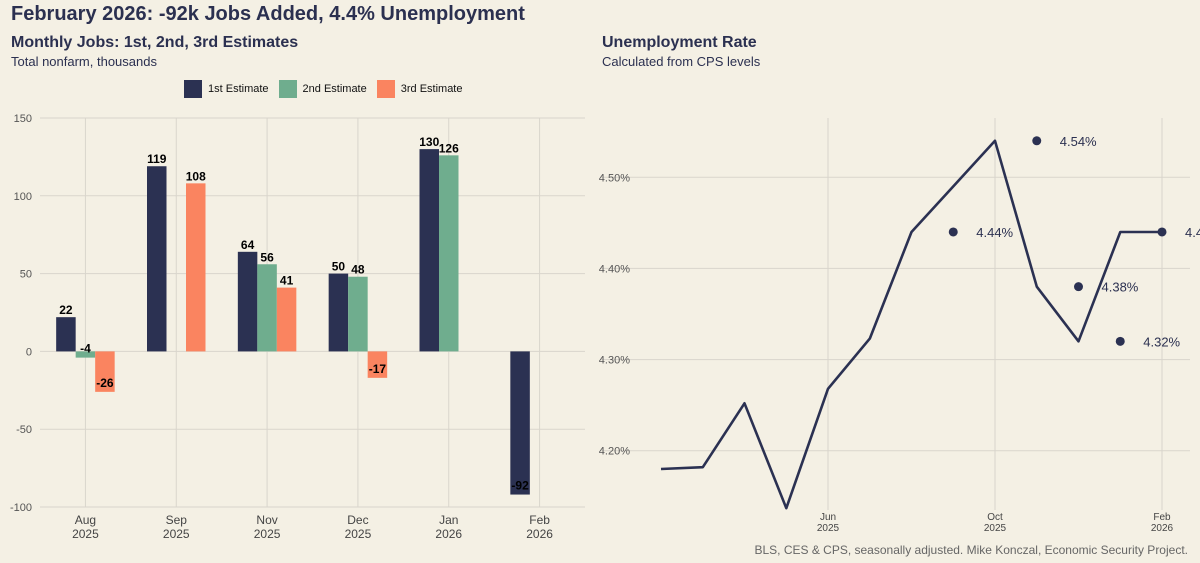 This screenshot has height=563, width=1200. Describe the element at coordinates (378, 369) in the screenshot. I see `jobs-bar-label: -17` at that location.